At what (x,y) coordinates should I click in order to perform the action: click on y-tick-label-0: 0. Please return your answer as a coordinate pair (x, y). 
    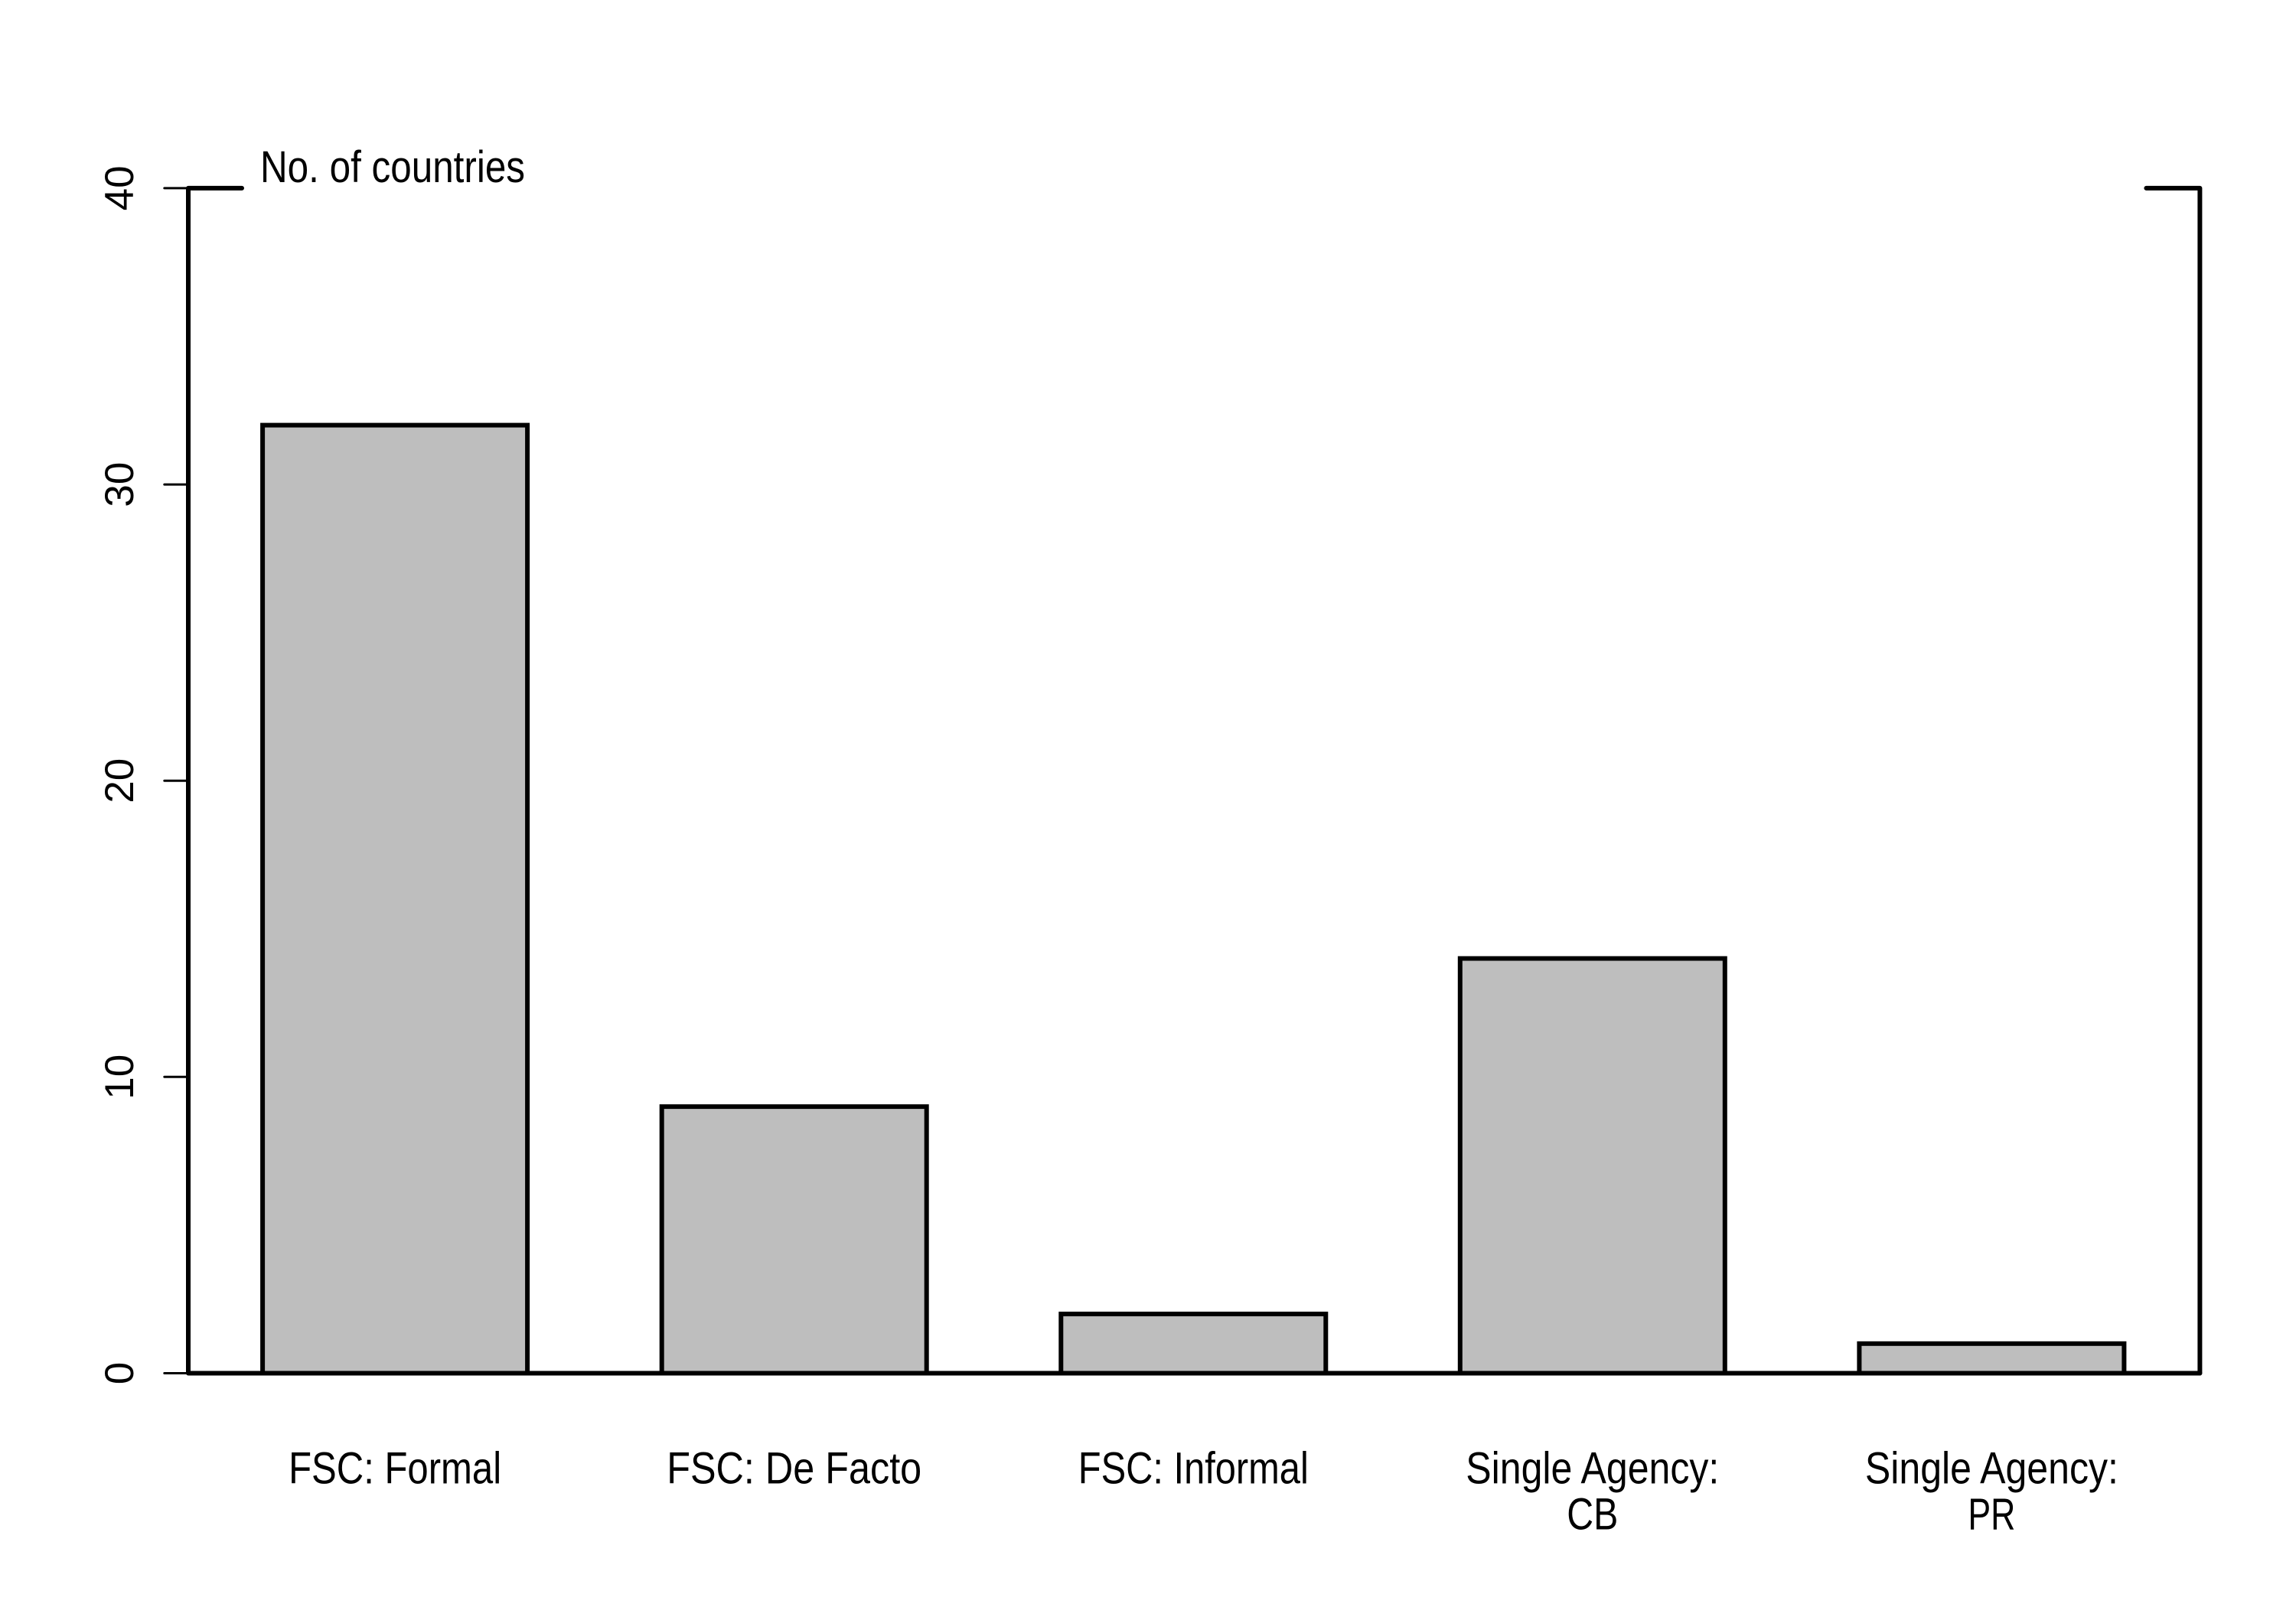
    Looking at the image, I should click on (119, 1373).